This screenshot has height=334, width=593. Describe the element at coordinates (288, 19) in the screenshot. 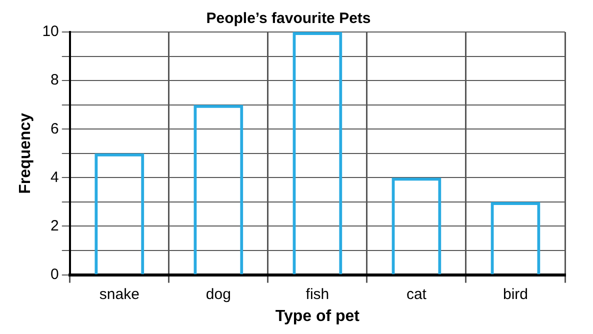

I see `chart-title: People’s favourite Pets` at that location.